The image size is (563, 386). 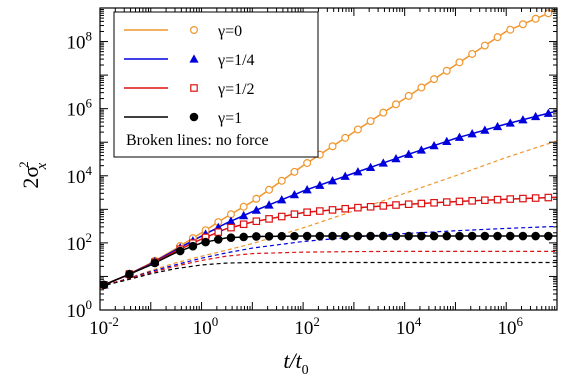 I want to click on legend-label: γ=1, so click(x=229, y=118).